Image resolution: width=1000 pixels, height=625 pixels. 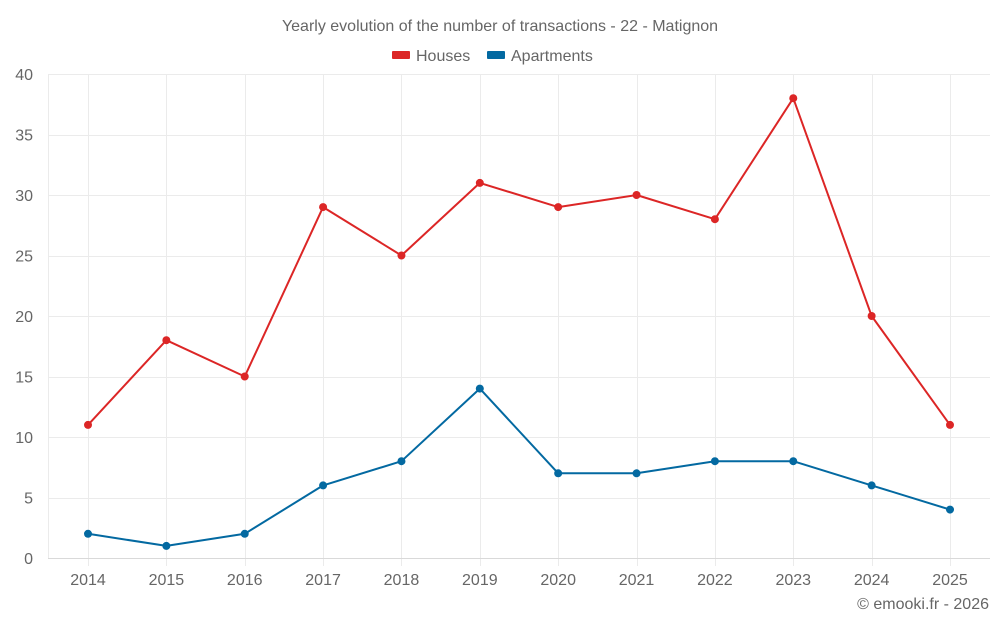 I want to click on y-tick-label: 0, so click(x=28, y=559).